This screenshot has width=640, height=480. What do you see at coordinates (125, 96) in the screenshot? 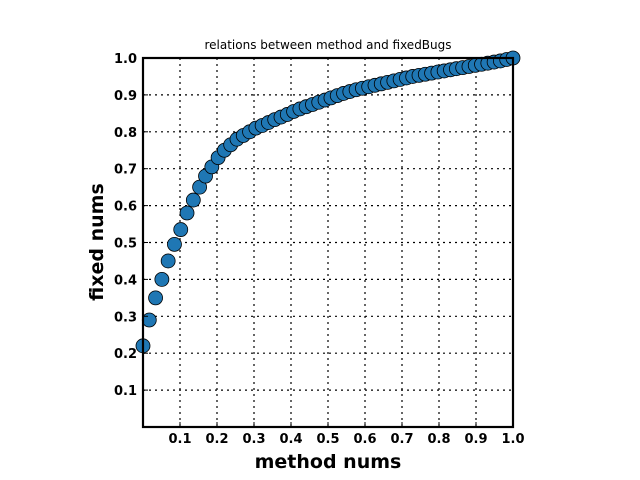
I see `y-tick-label: 0.9` at bounding box center [125, 96].